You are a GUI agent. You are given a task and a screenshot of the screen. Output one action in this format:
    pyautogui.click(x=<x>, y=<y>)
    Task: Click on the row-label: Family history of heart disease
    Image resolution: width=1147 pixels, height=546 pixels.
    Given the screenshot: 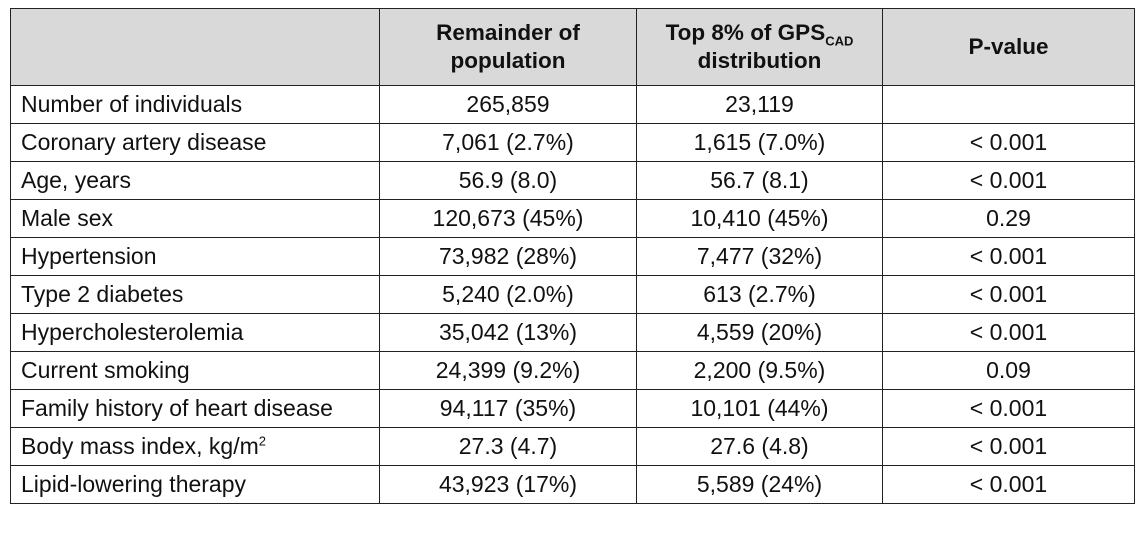 What is the action you would take?
    pyautogui.click(x=195, y=408)
    